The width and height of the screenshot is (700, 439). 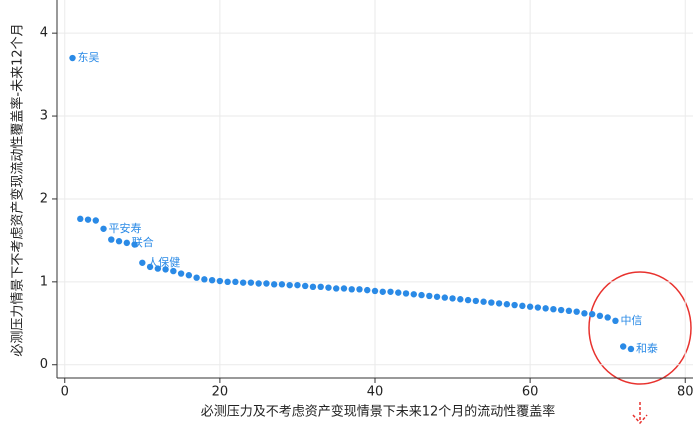 I want to click on x-tick-label: 20, so click(x=220, y=392).